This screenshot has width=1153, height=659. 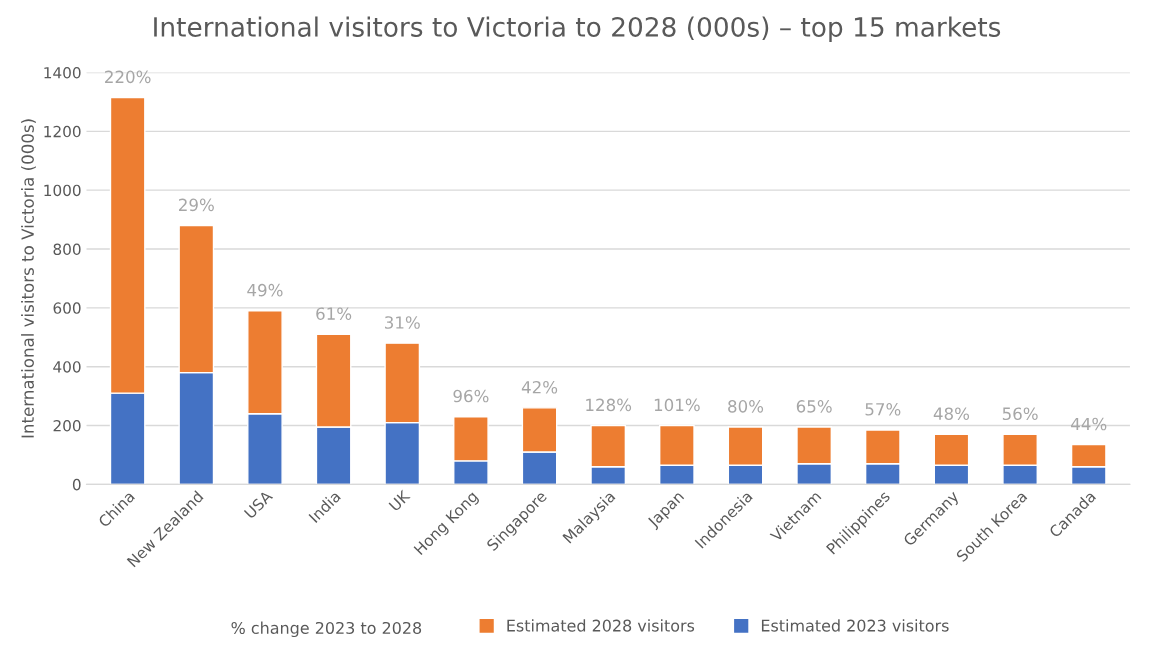 I want to click on annotation: 80%, so click(x=746, y=406).